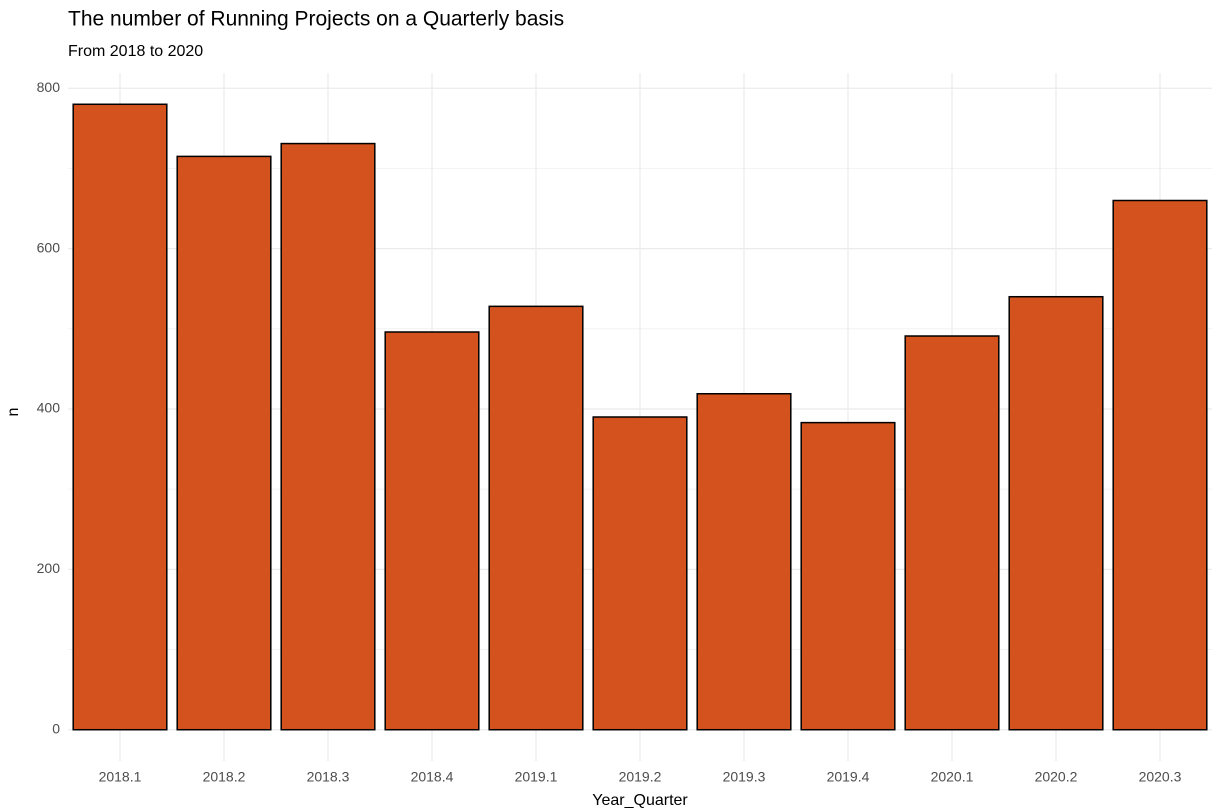 The image size is (1212, 812). Describe the element at coordinates (952, 777) in the screenshot. I see `x-tick-label: 2020.1` at that location.